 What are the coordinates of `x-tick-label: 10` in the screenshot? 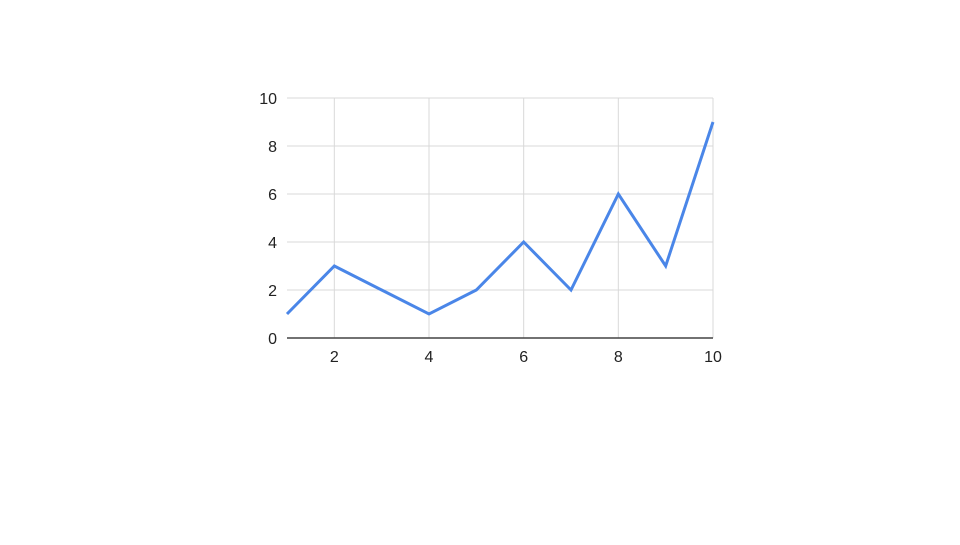 It's located at (713, 357).